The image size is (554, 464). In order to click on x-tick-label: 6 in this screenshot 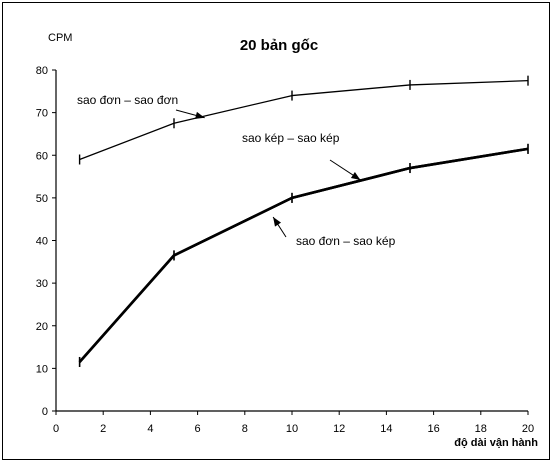, I will do `click(198, 429)`.